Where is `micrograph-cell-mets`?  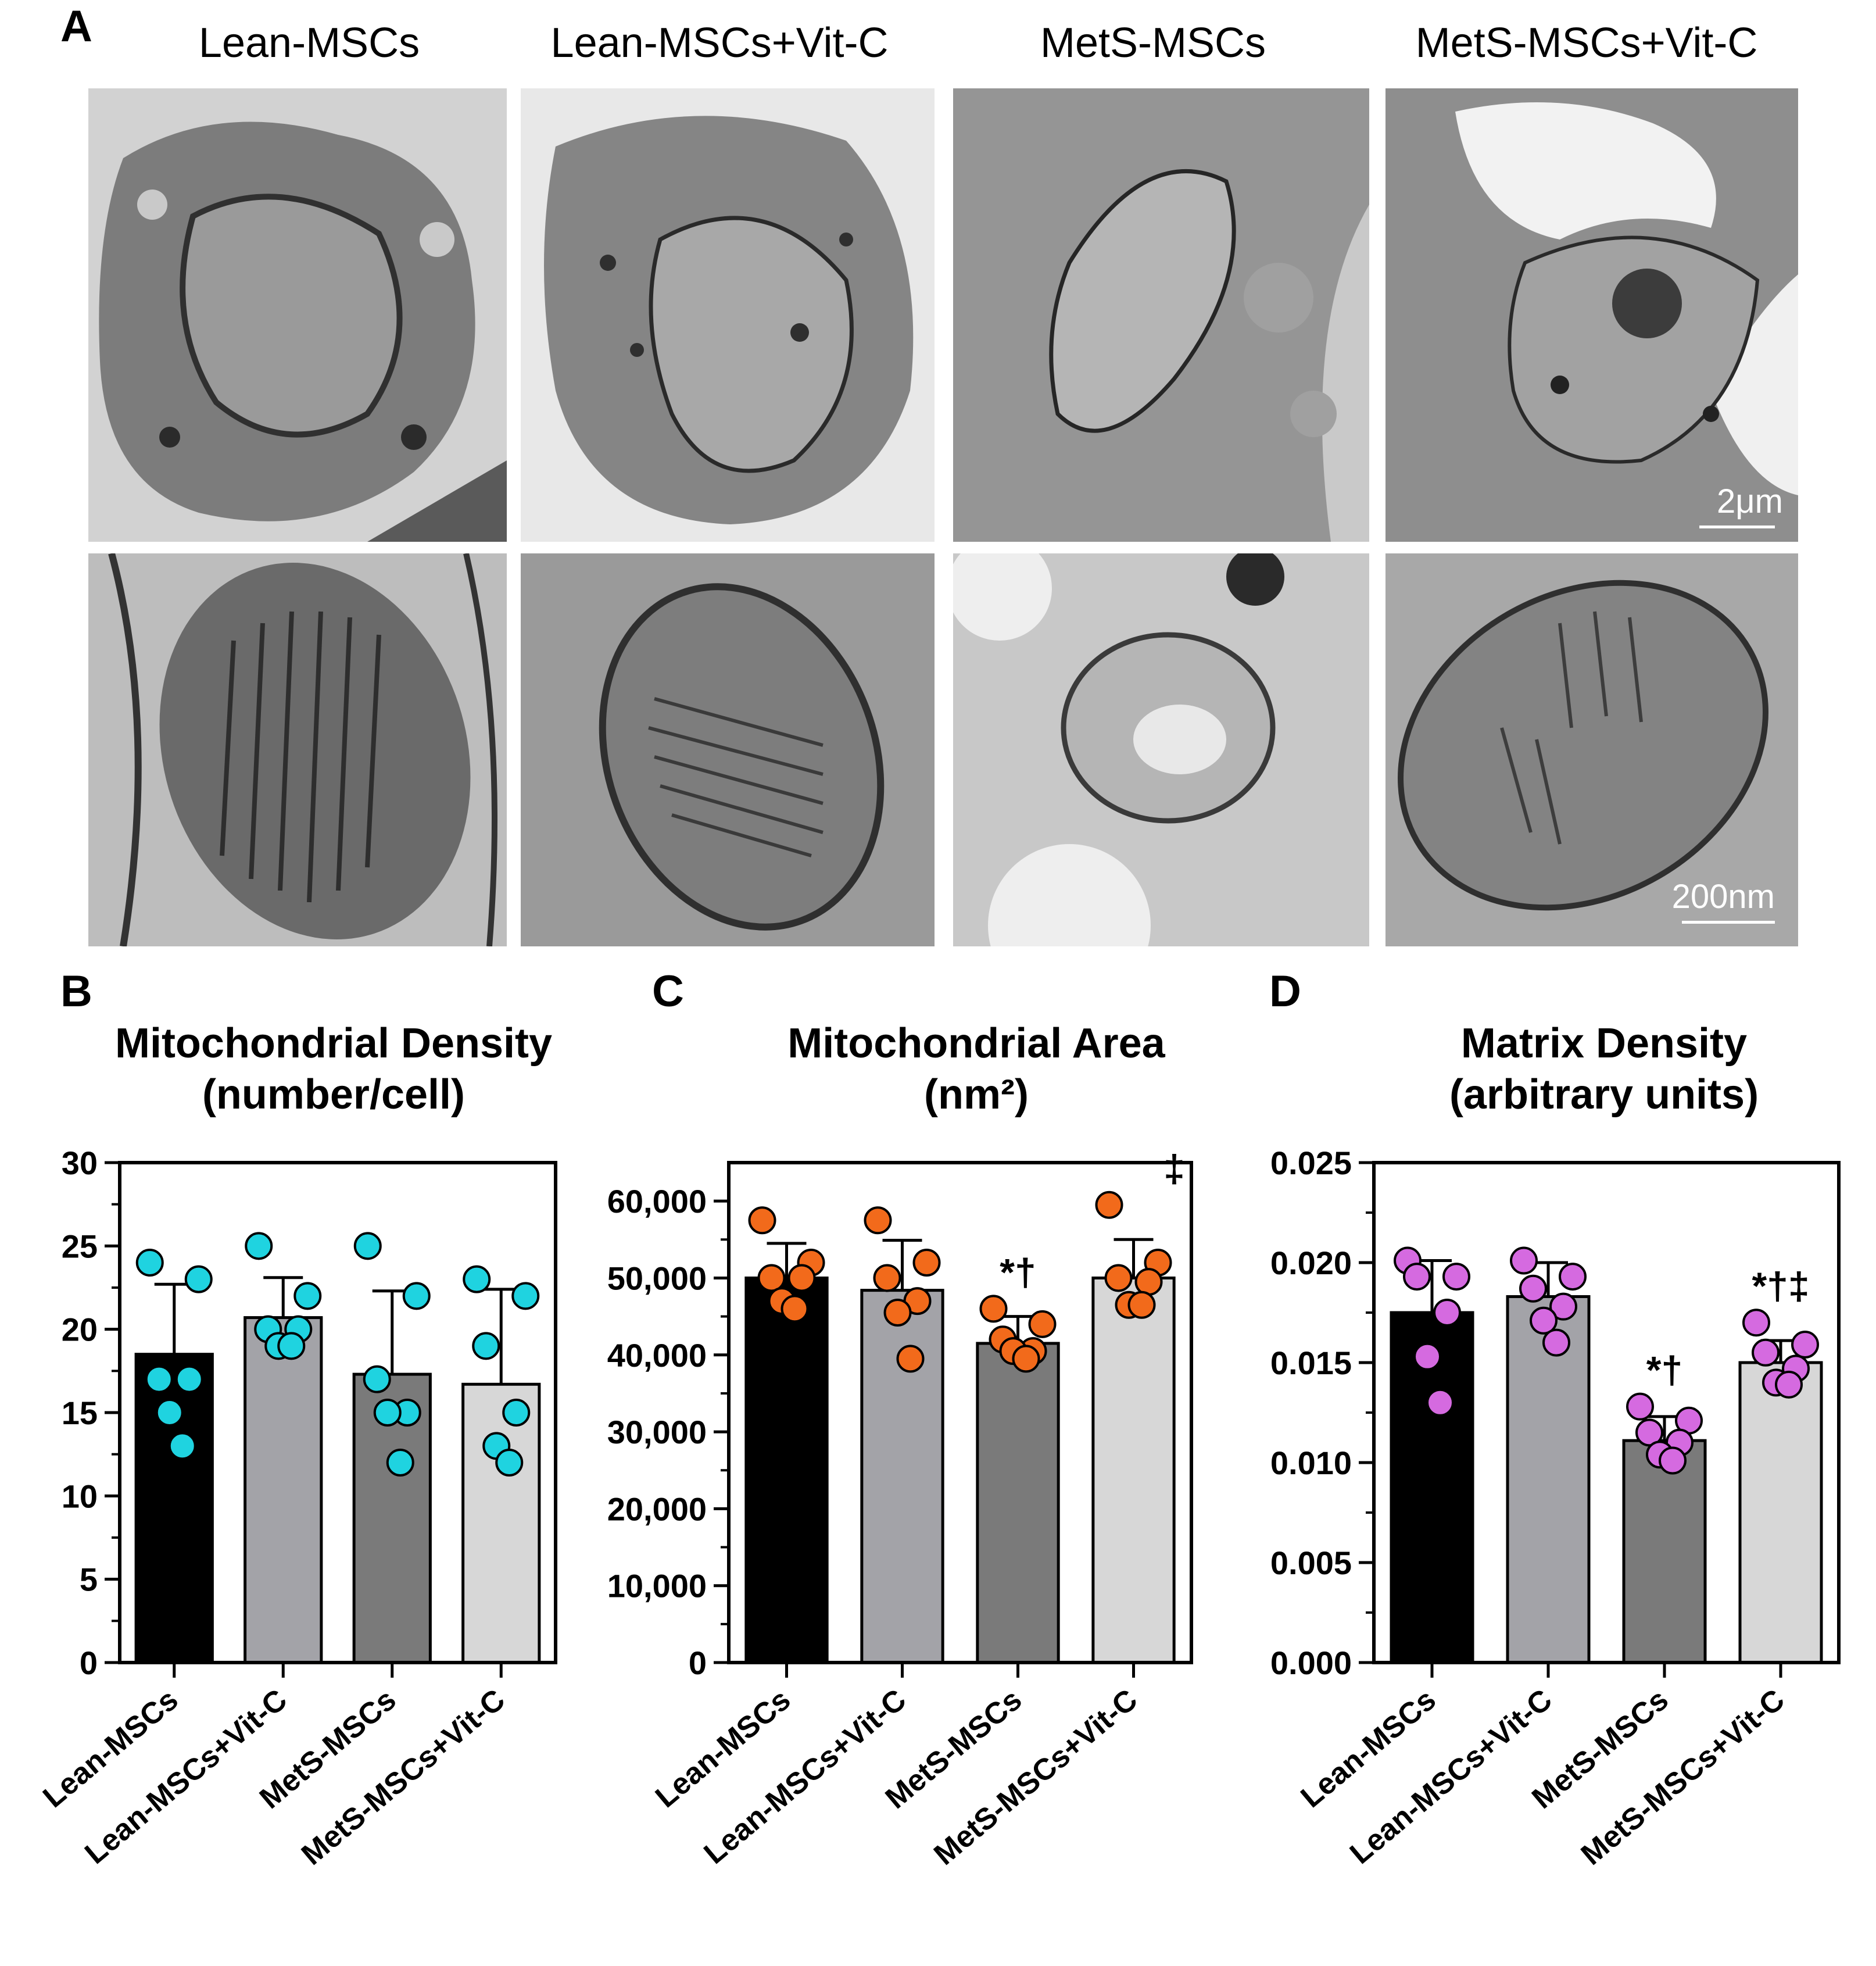 micrograph-cell-mets is located at coordinates (1161, 315).